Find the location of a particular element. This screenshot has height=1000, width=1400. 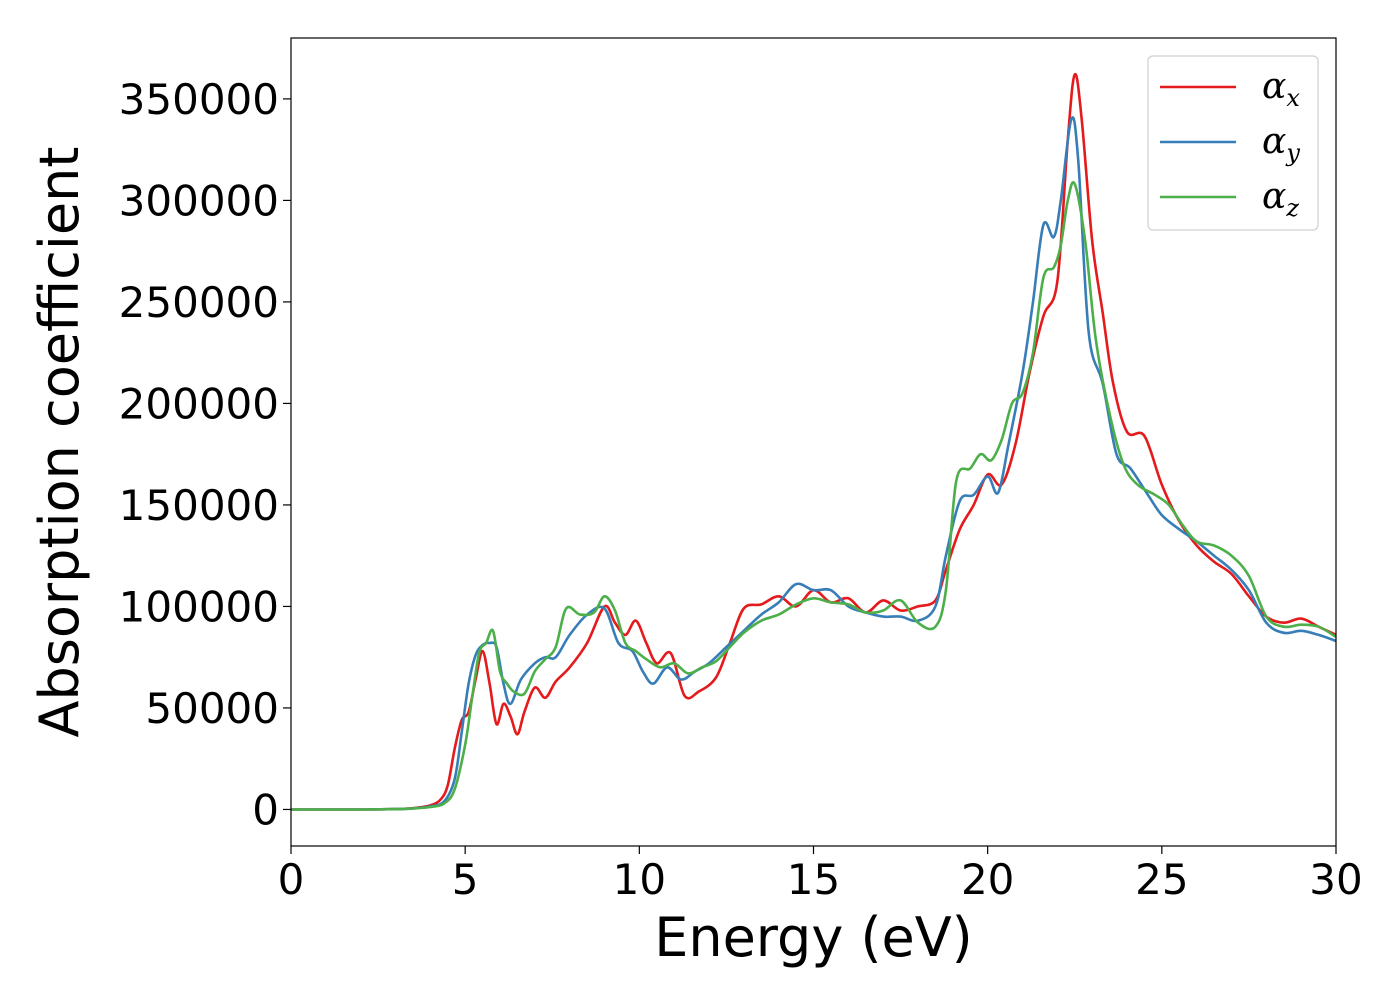

legend-label-y: αy is located at coordinates (1281, 144).